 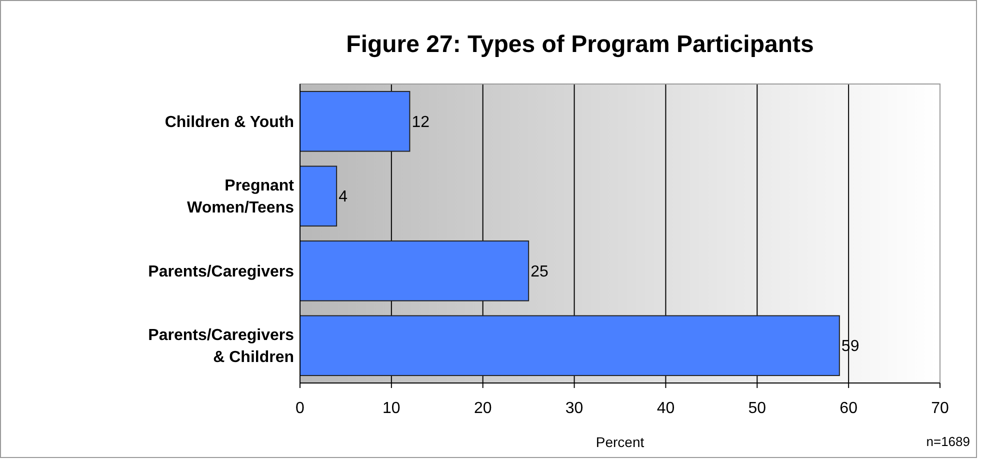 I want to click on x-tick-label: 60, so click(x=849, y=408).